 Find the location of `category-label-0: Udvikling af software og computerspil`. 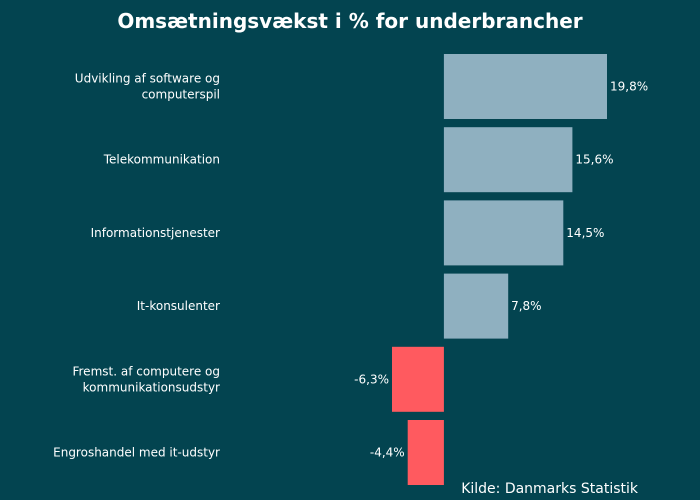

category-label-0: Udvikling af software og computerspil is located at coordinates (147, 87).